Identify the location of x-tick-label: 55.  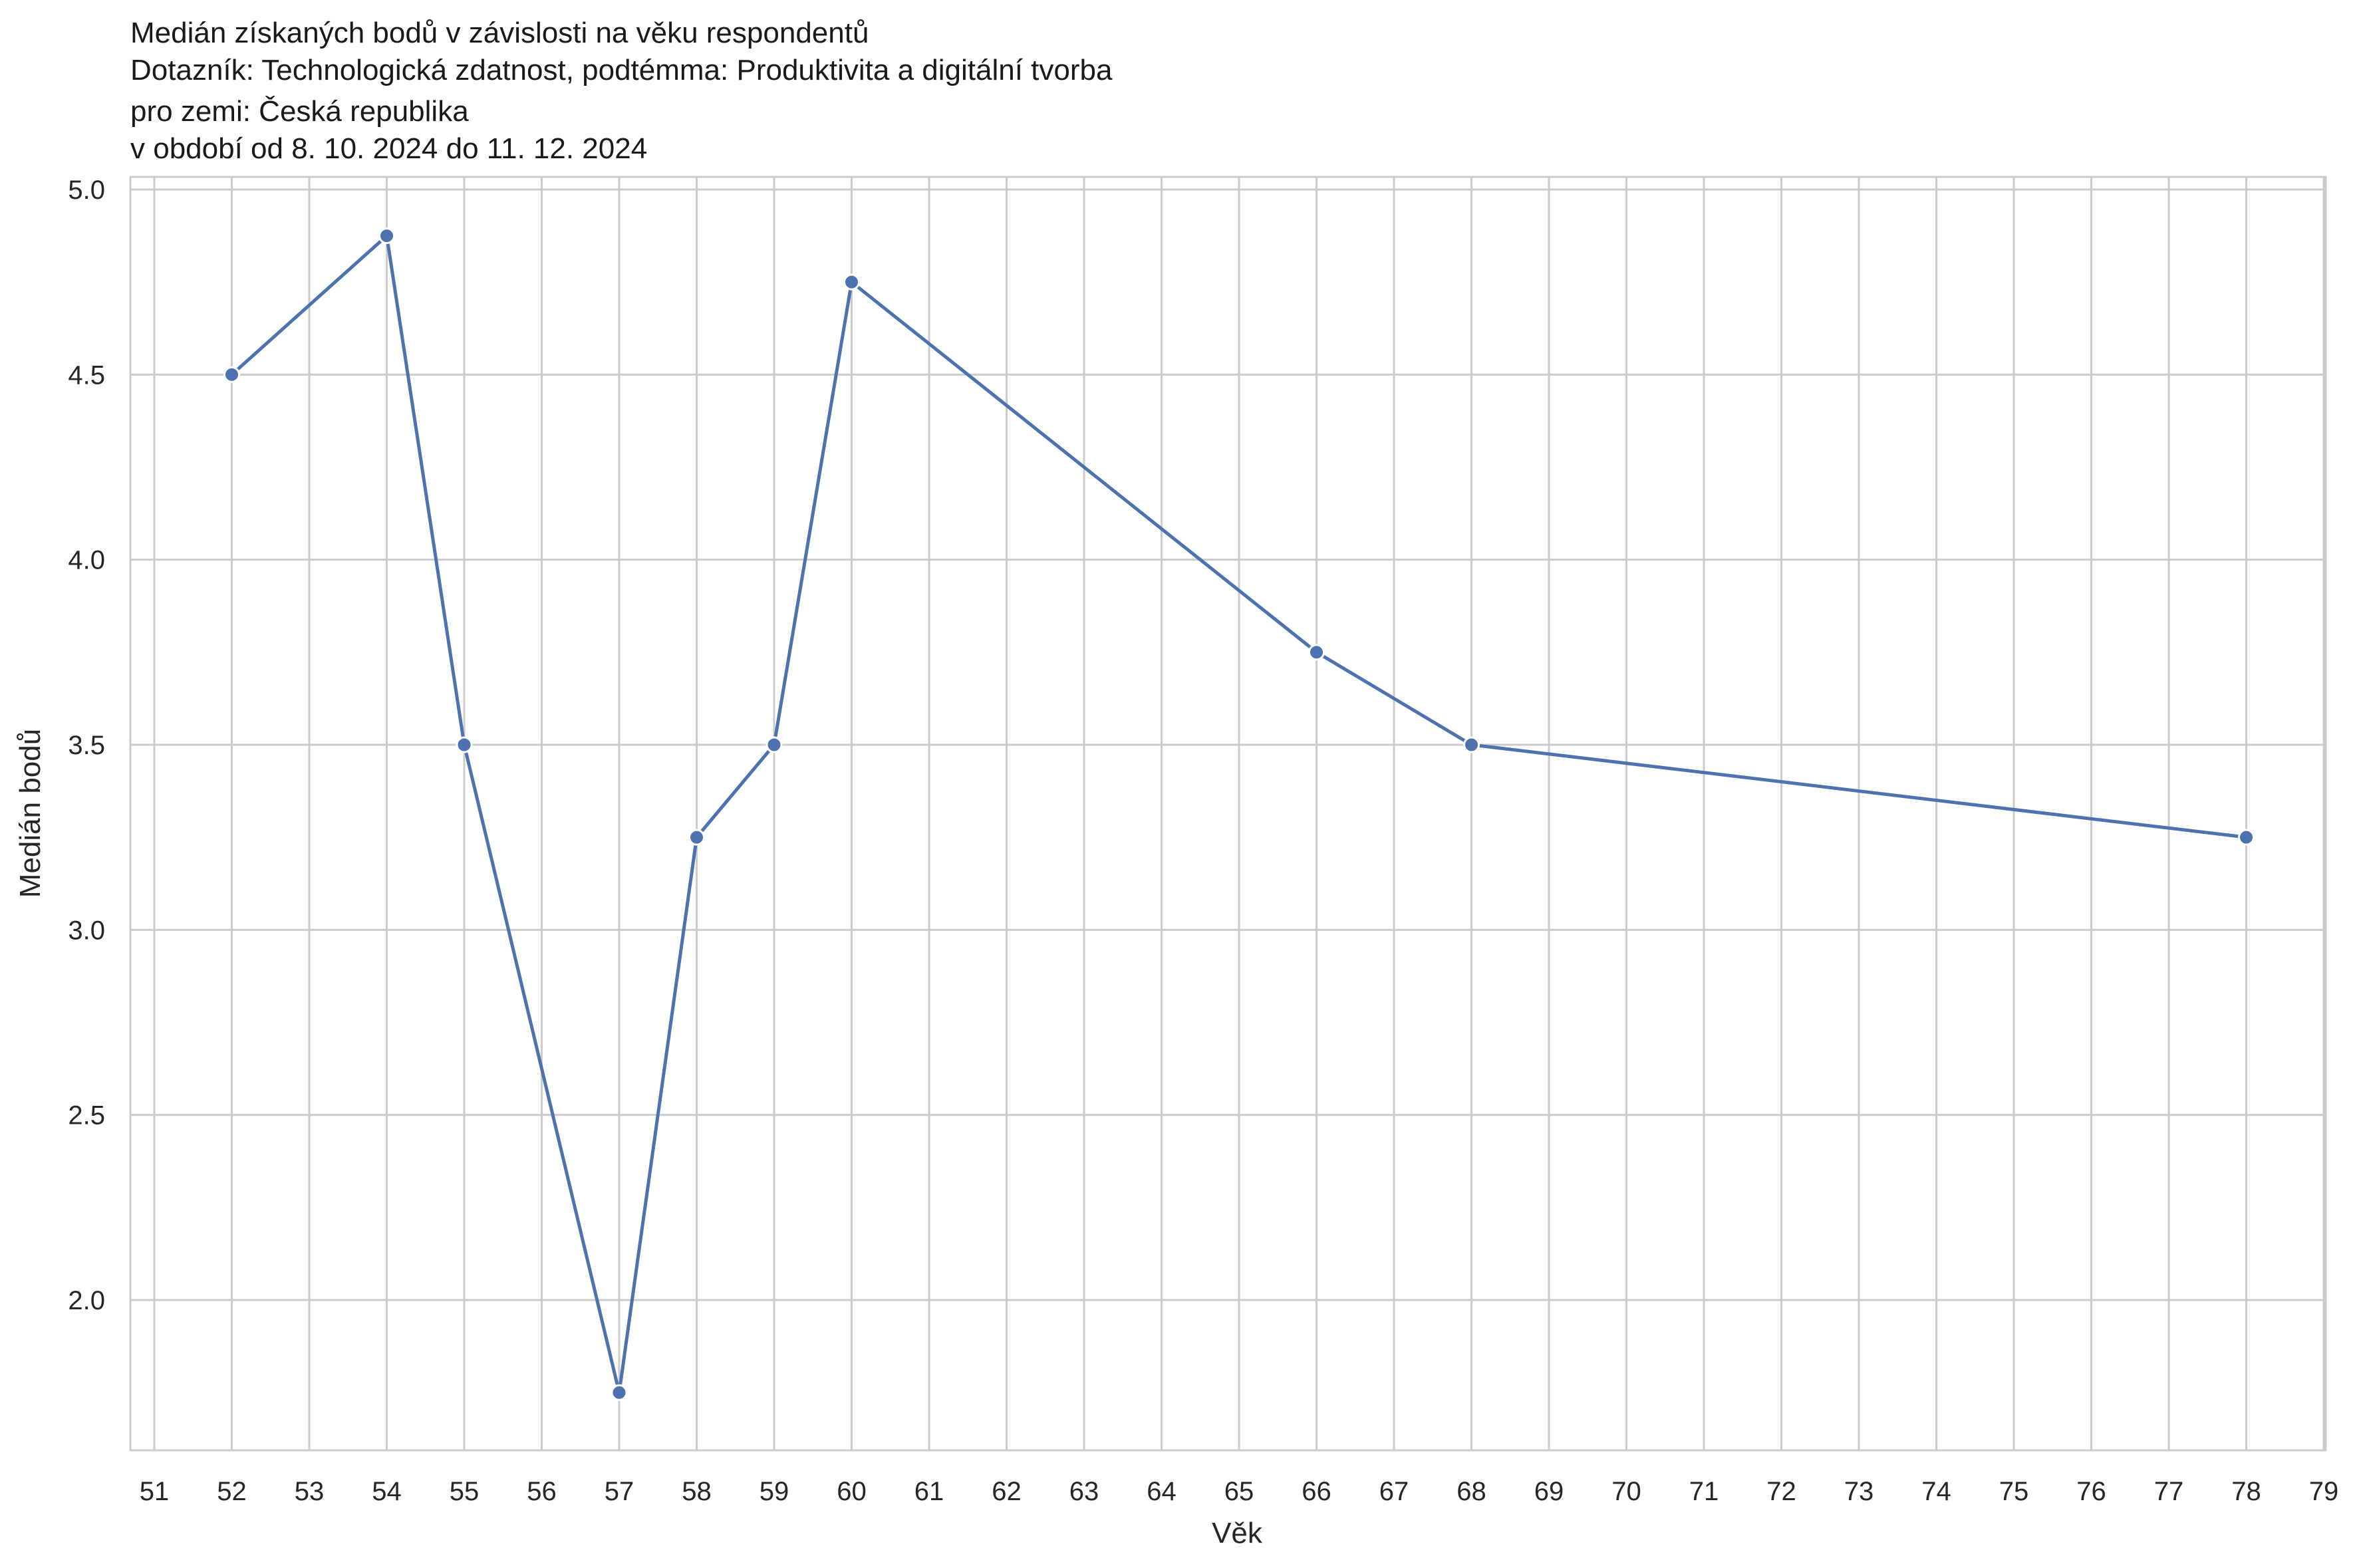
(465, 1491).